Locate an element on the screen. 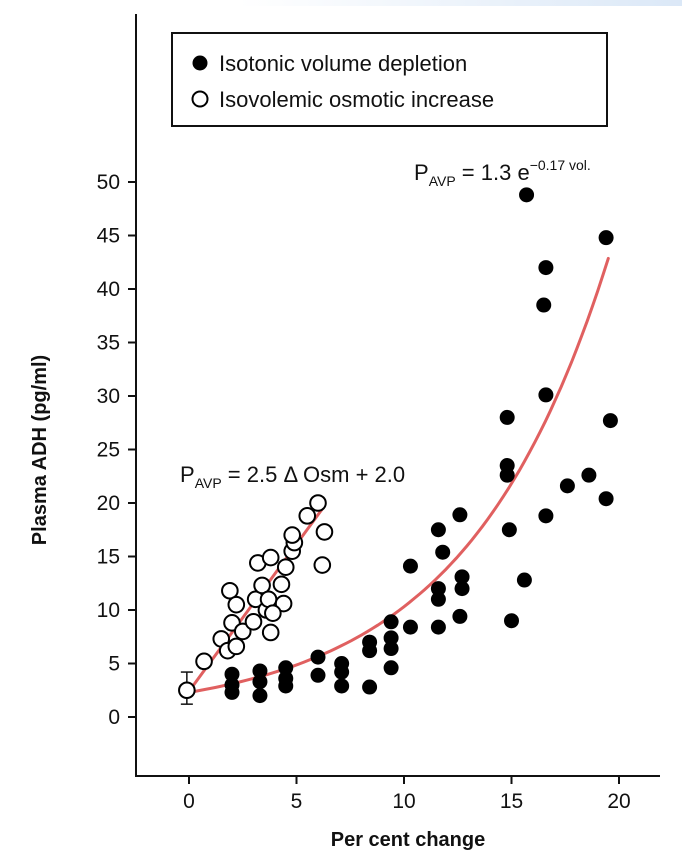 The height and width of the screenshot is (856, 682). legend-open-marker is located at coordinates (200, 99).